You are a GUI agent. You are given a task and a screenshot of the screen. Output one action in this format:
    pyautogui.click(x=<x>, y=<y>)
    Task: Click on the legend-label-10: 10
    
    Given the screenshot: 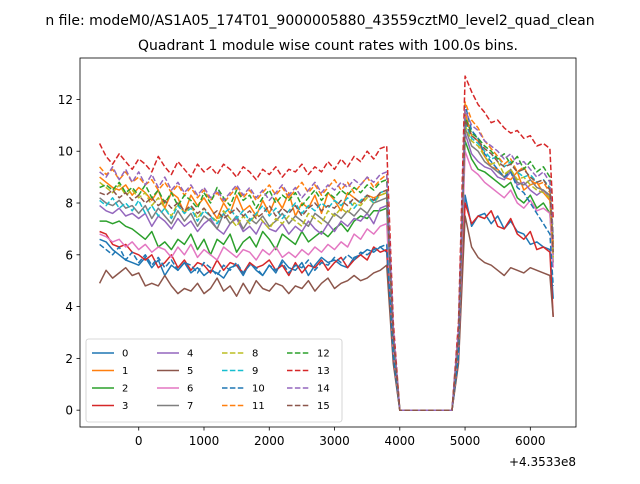 What is the action you would take?
    pyautogui.click(x=258, y=389)
    